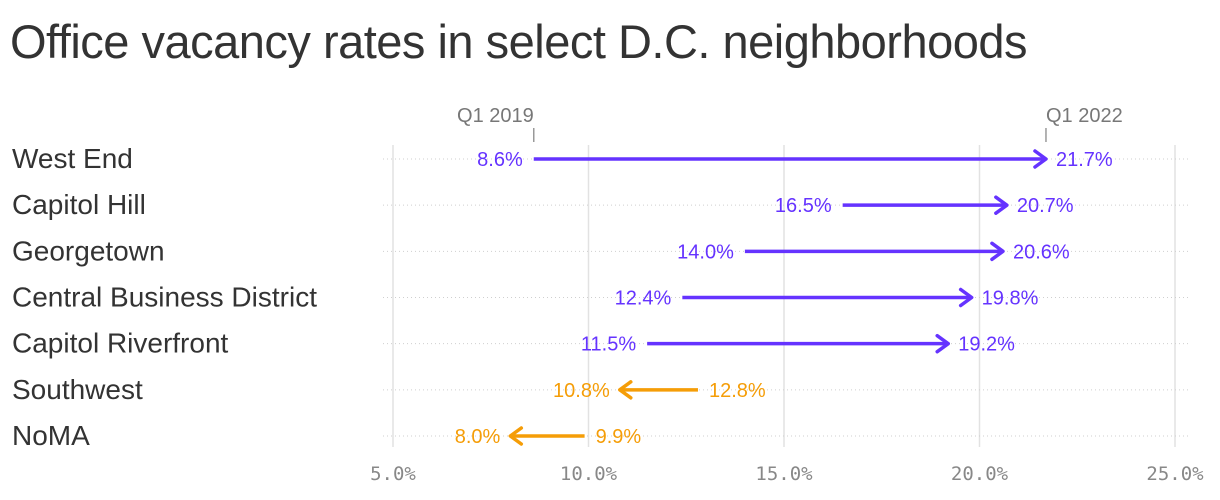 This screenshot has height=500, width=1220. I want to click on end-value-label: 19.8%, so click(1010, 299).